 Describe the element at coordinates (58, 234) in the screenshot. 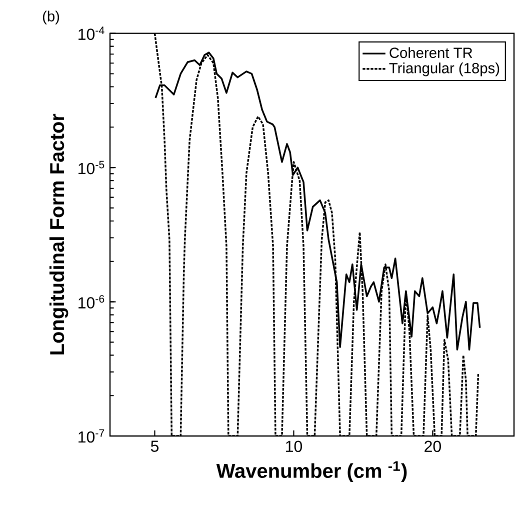

I see `y-axis-title: Longitudinal Form Factor` at that location.